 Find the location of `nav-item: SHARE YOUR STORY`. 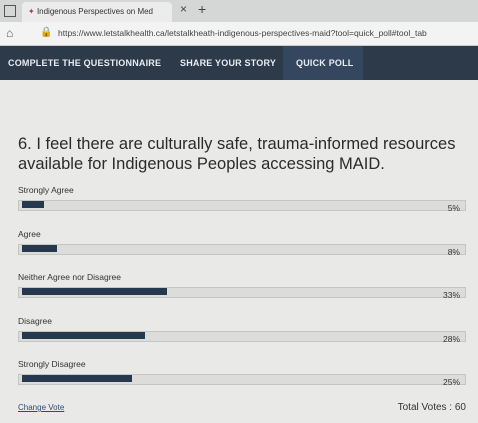

nav-item: SHARE YOUR STORY is located at coordinates (228, 63).